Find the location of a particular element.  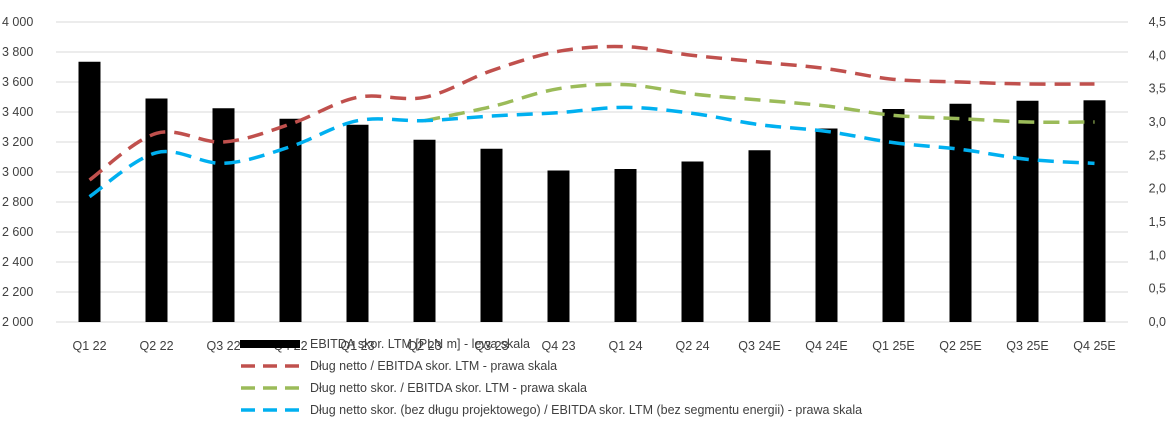

x-tick-label: Q3 24E is located at coordinates (759, 346).